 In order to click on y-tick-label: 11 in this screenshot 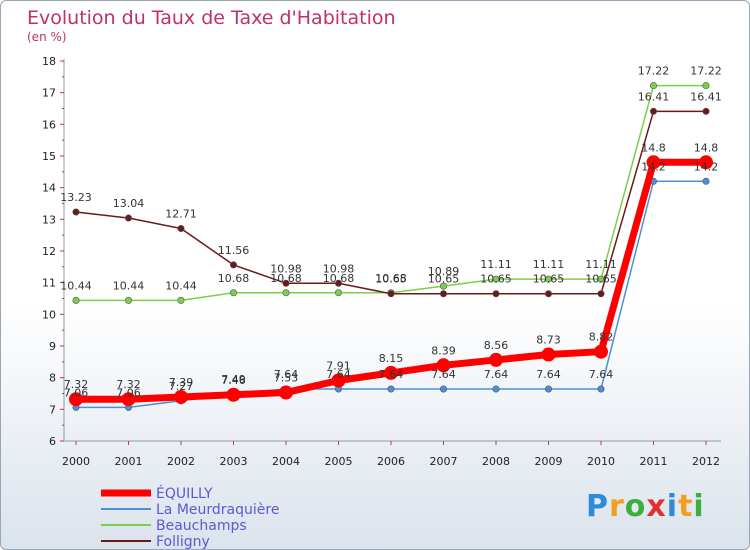, I will do `click(49, 283)`.